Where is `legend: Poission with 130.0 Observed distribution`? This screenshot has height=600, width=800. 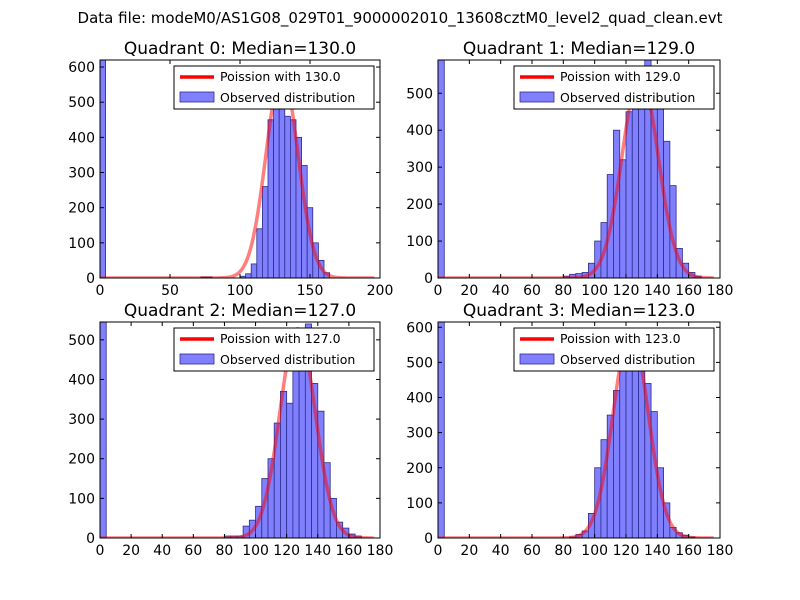
legend: Poission with 130.0 Observed distribution is located at coordinates (274, 87).